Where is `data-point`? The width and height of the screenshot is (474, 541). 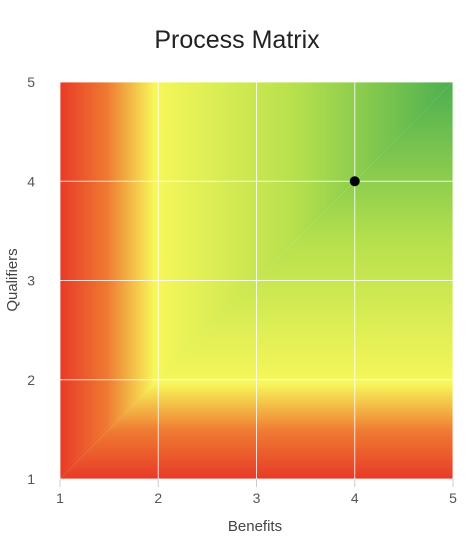 data-point is located at coordinates (354, 181).